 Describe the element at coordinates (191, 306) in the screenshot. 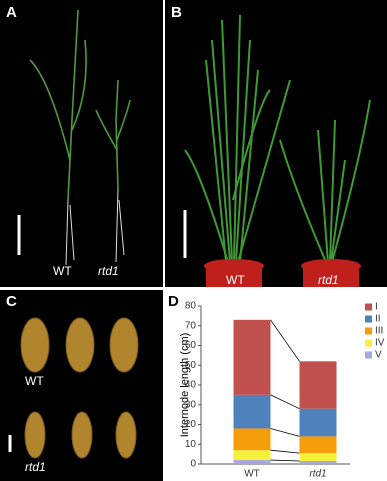

I see `y-tick-label: 80` at that location.